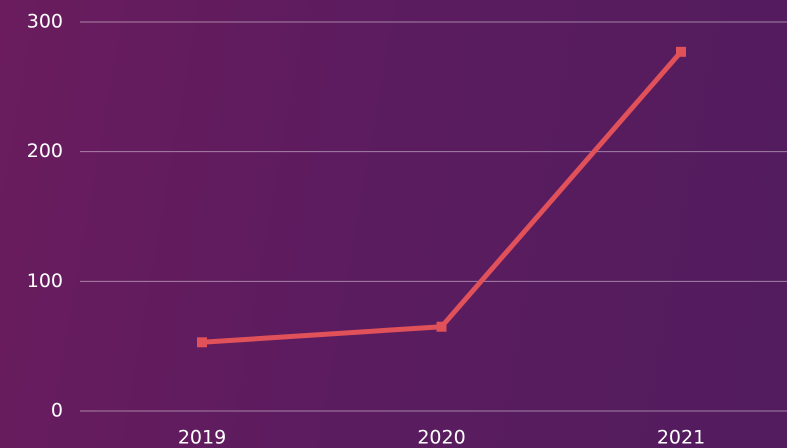  Describe the element at coordinates (202, 437) in the screenshot. I see `x-tick-label: 2019` at that location.